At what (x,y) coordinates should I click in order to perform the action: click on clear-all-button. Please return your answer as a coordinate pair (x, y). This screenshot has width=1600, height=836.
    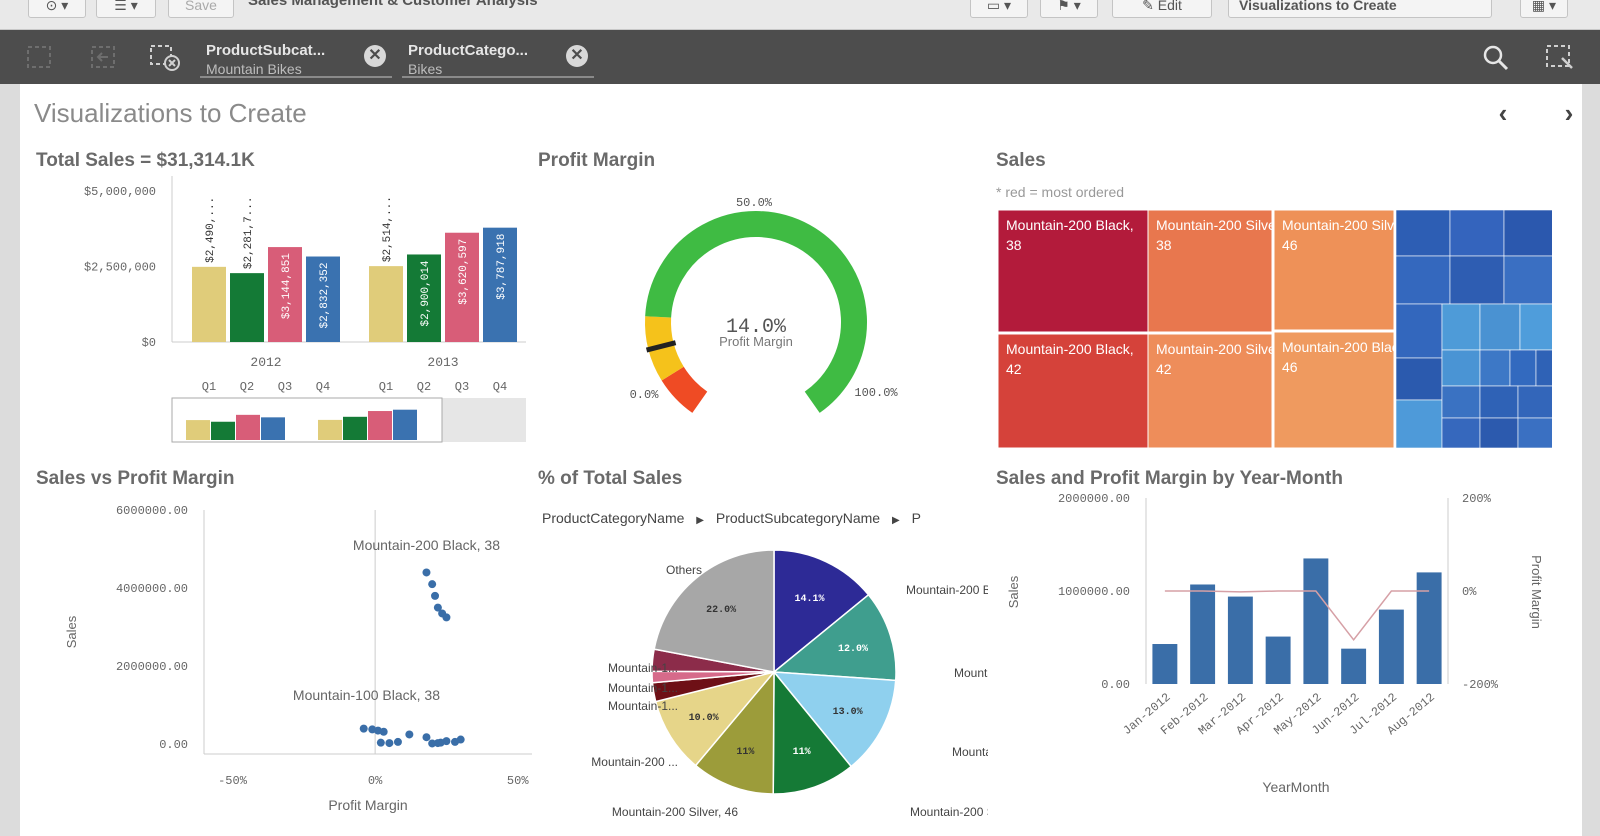
    Looking at the image, I should click on (164, 57).